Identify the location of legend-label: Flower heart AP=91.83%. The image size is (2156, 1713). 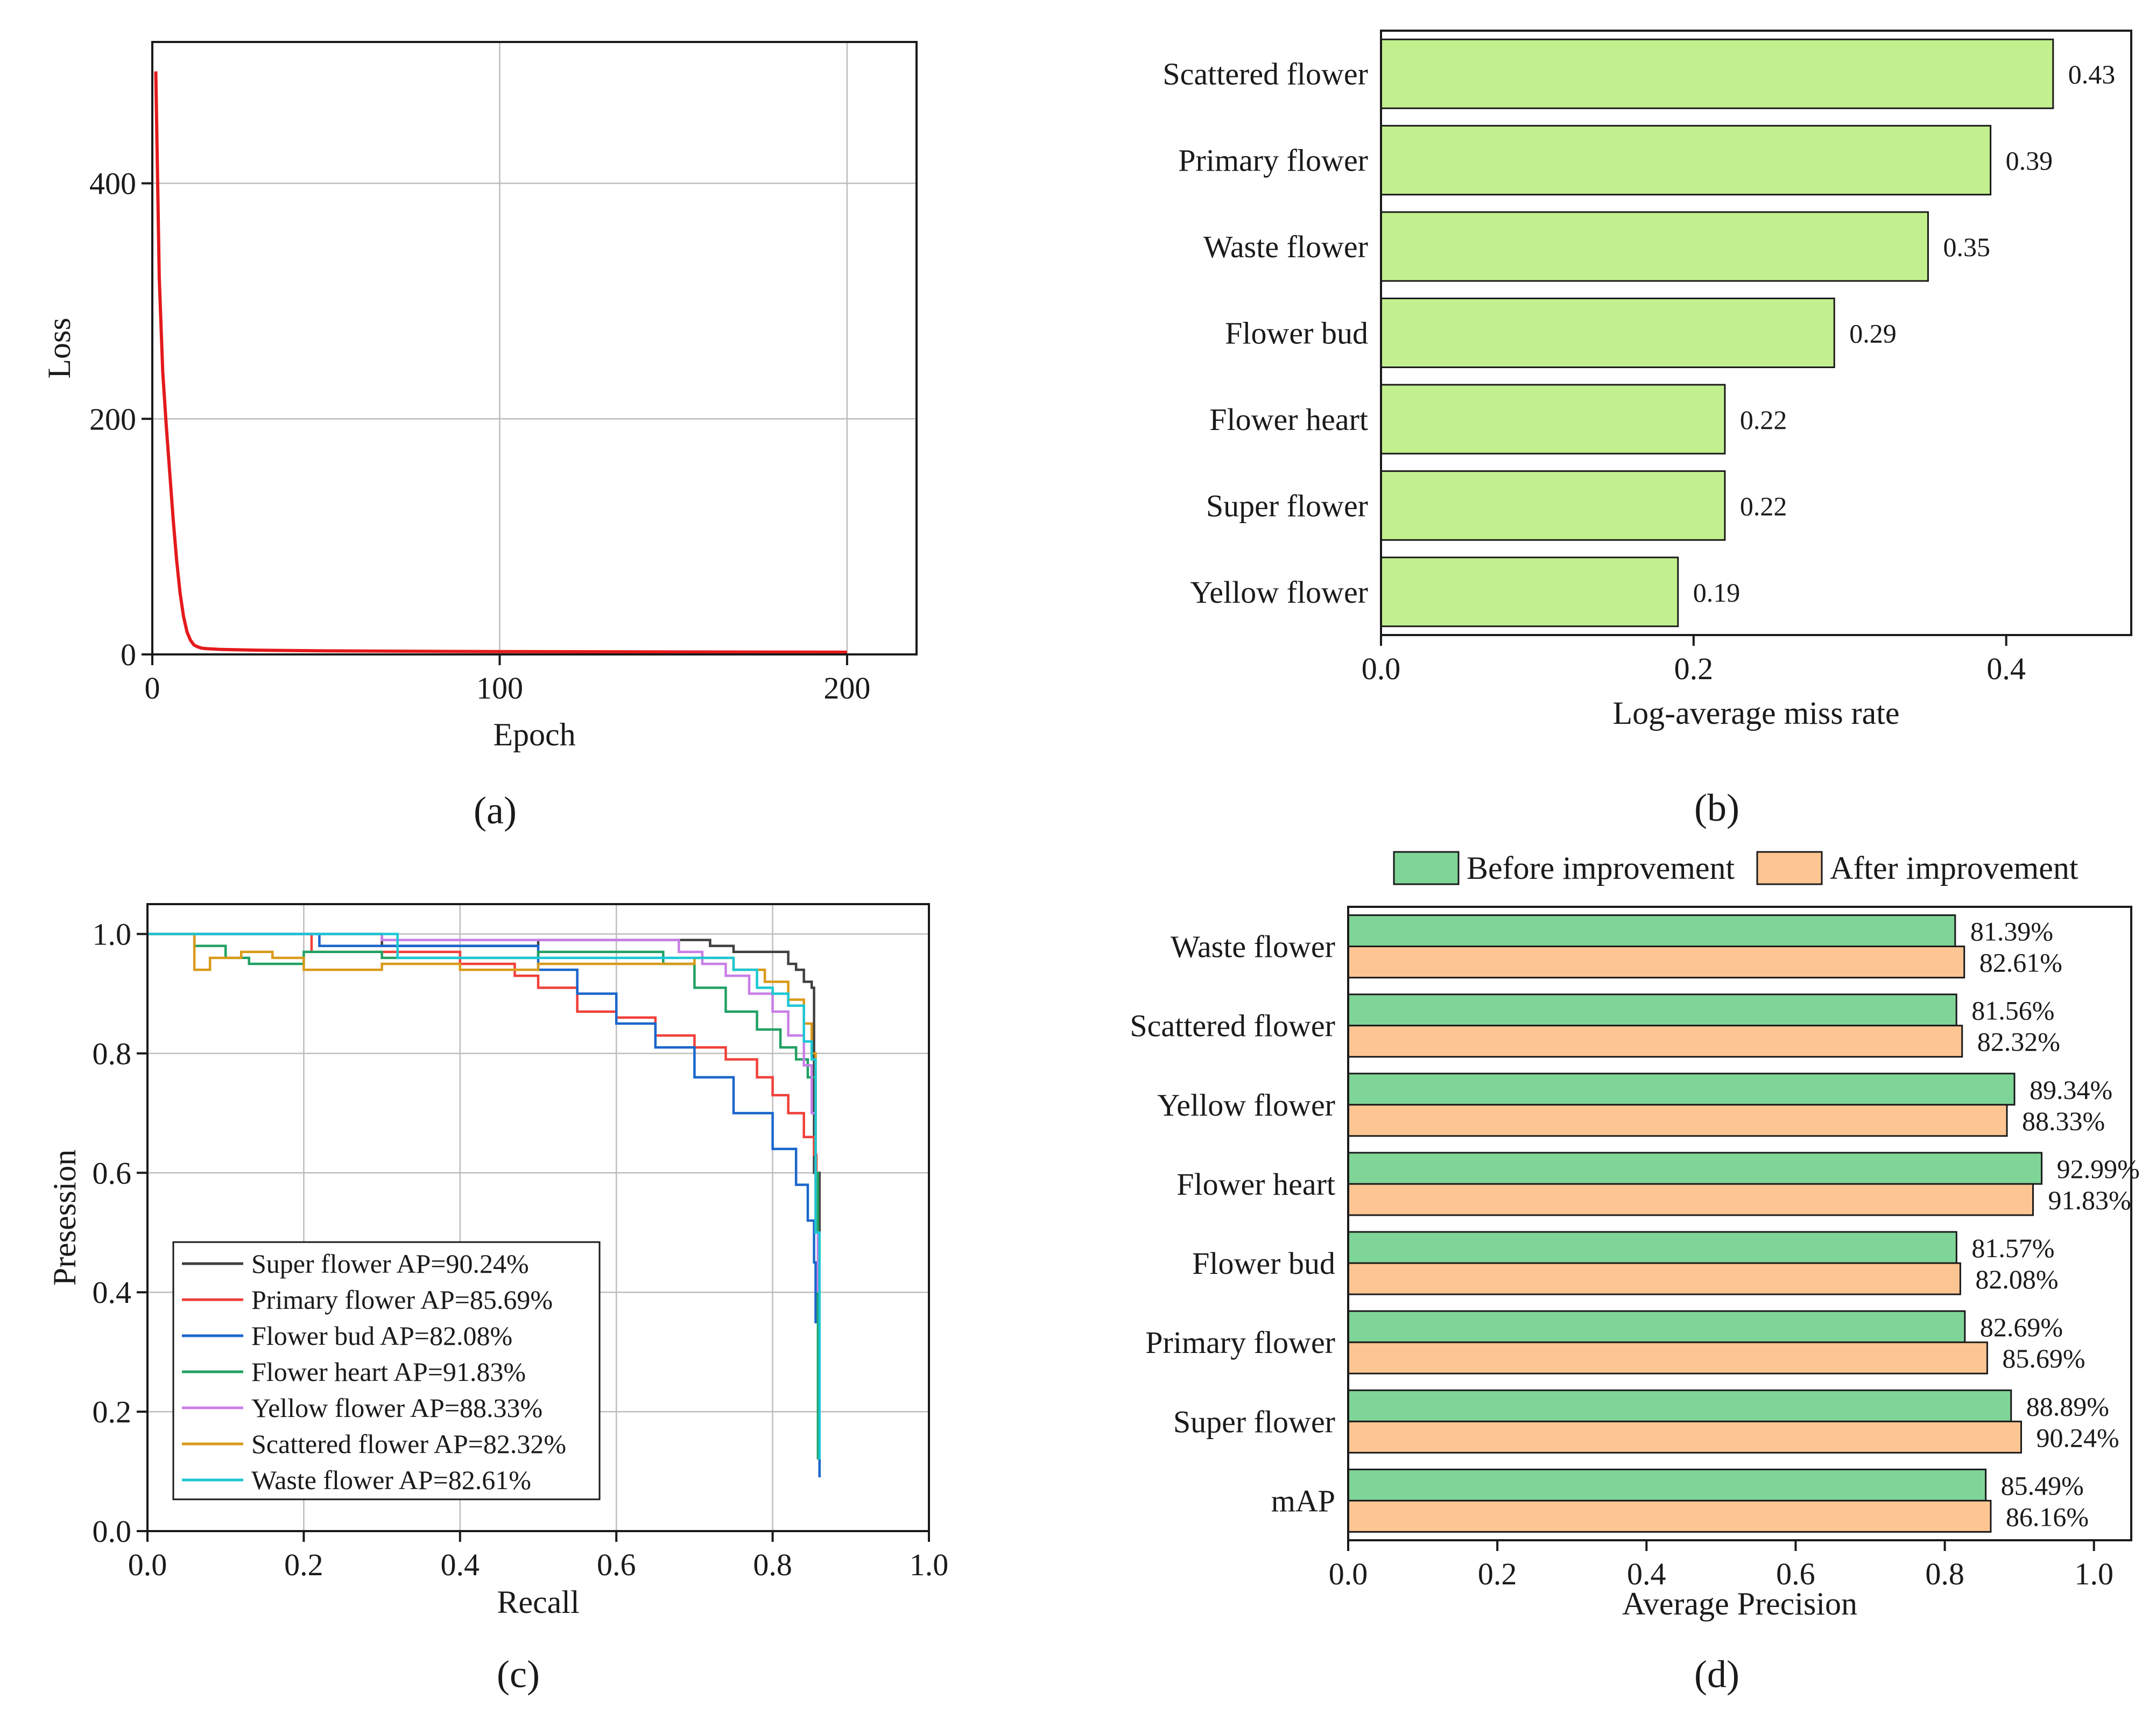
(388, 1372).